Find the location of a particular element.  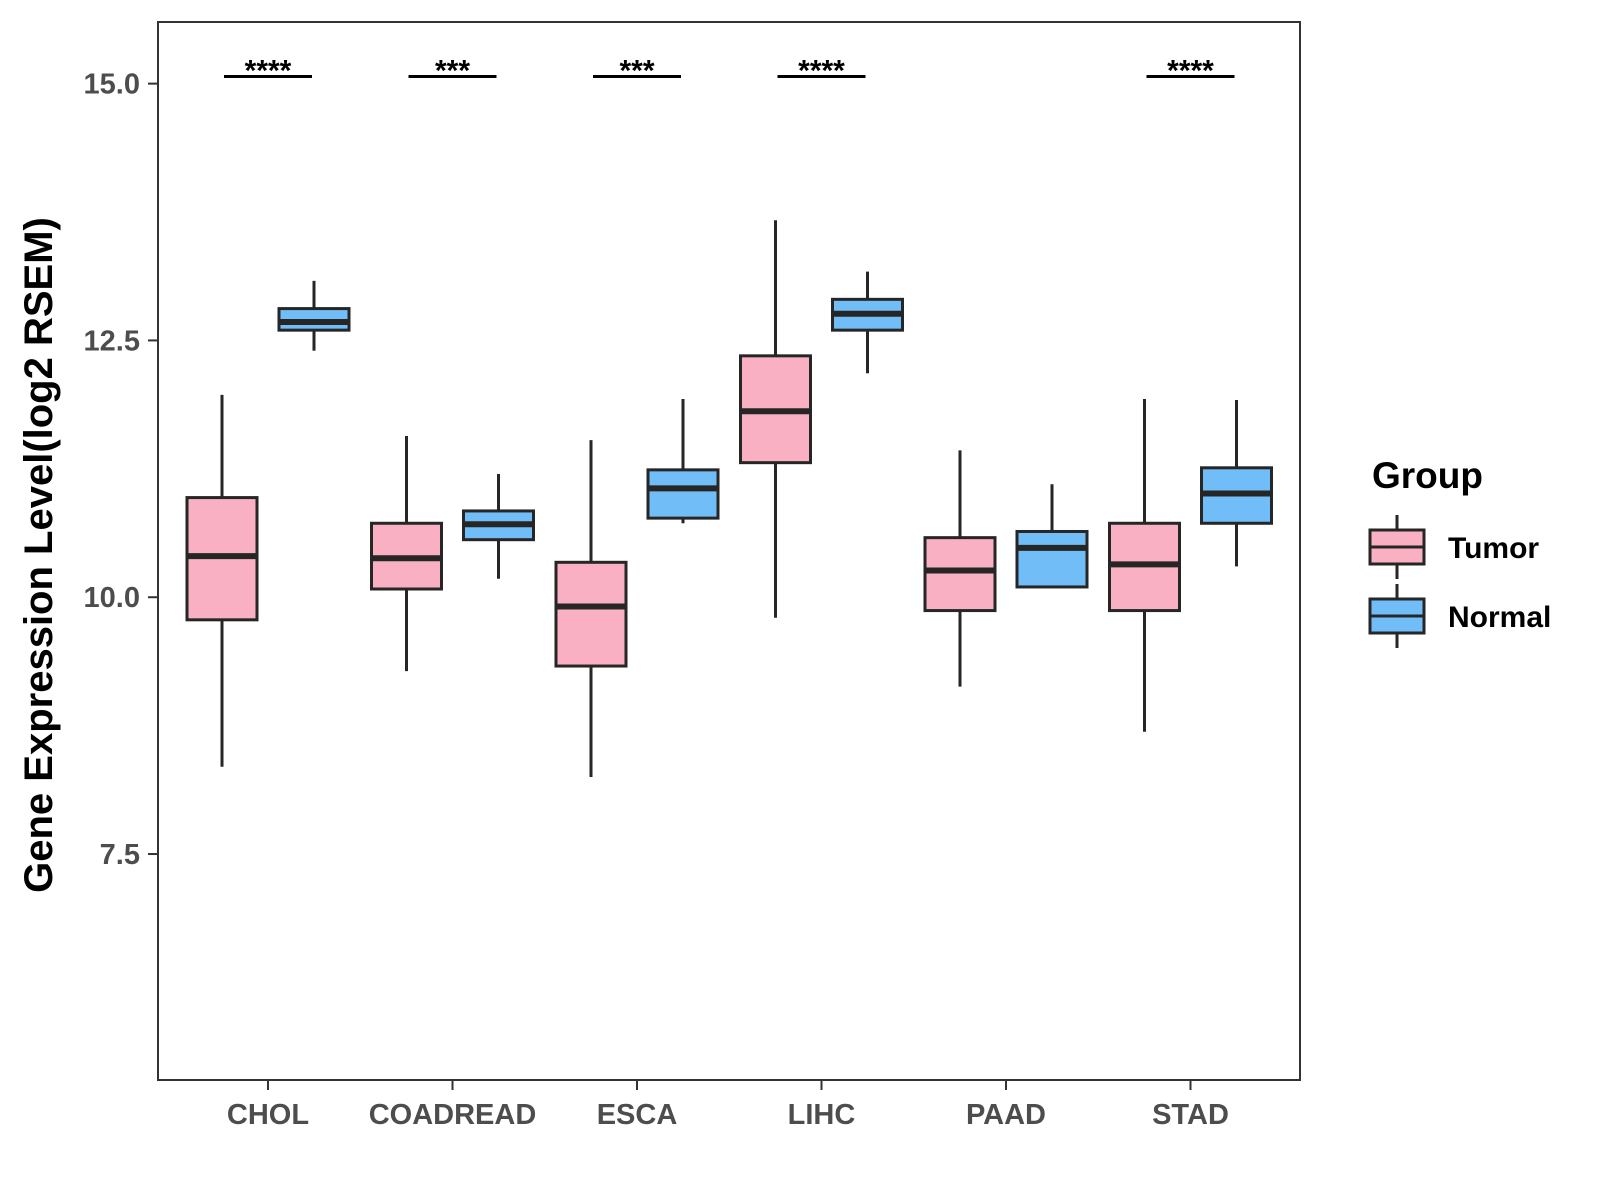

legend-item-tumor: Tumor is located at coordinates (1453, 547).